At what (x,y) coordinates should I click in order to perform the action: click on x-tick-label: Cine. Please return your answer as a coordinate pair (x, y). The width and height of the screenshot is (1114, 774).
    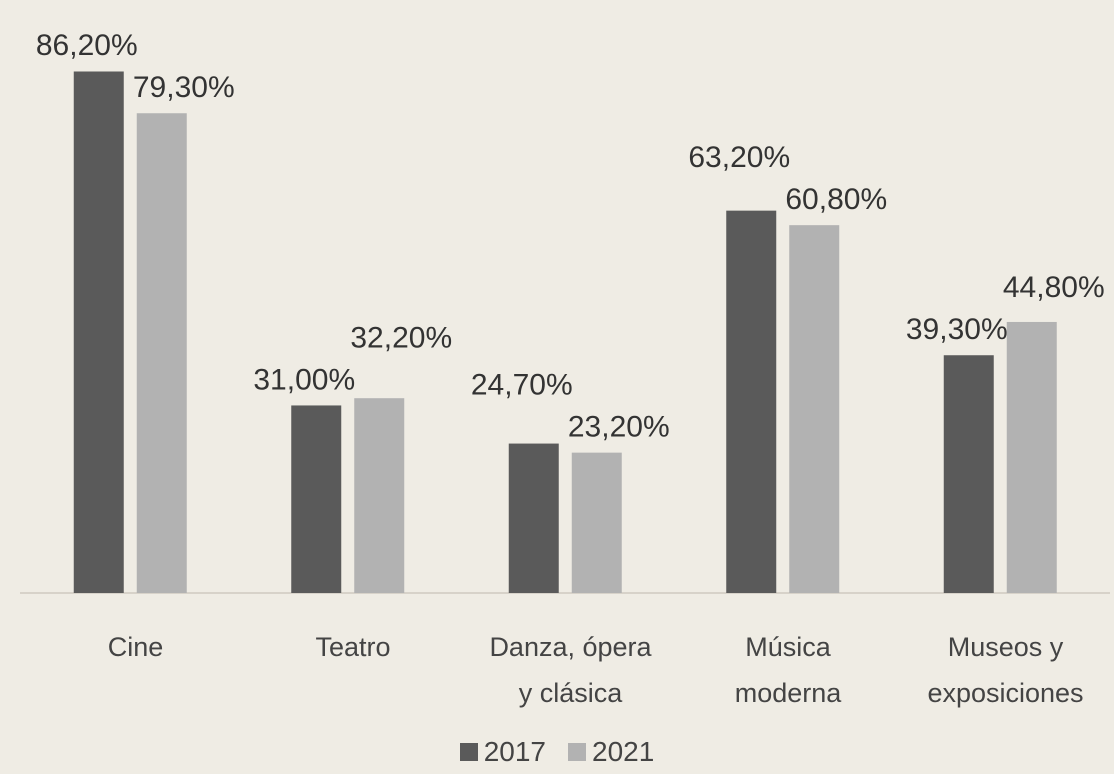
    Looking at the image, I should click on (135, 647).